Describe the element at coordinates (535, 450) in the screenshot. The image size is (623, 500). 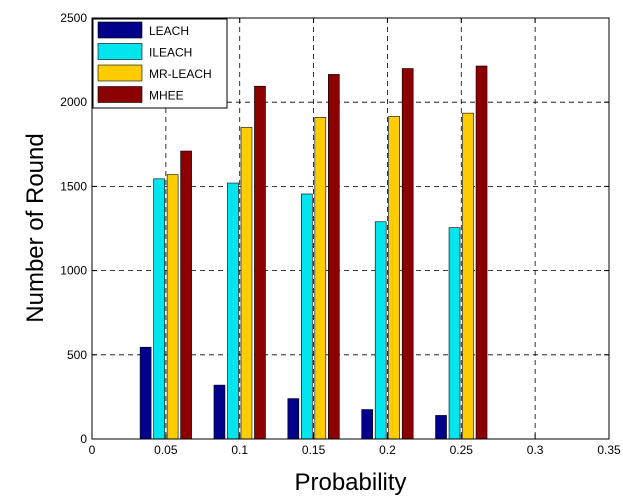
I see `x-tick-label: 0.3` at that location.